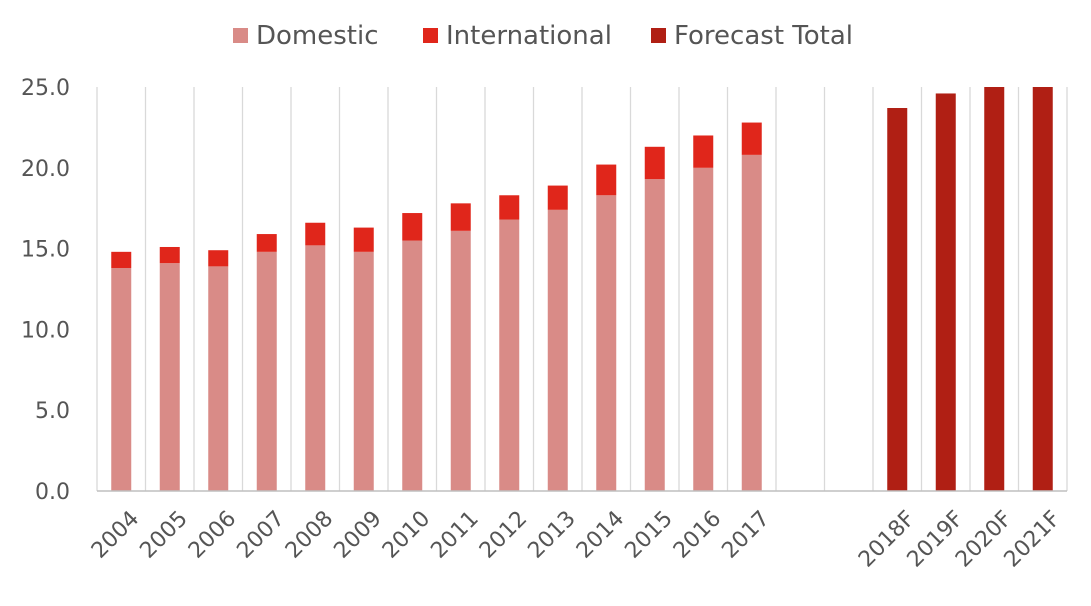 The width and height of the screenshot is (1091, 606). I want to click on bar-domestic-2012, so click(509, 355).